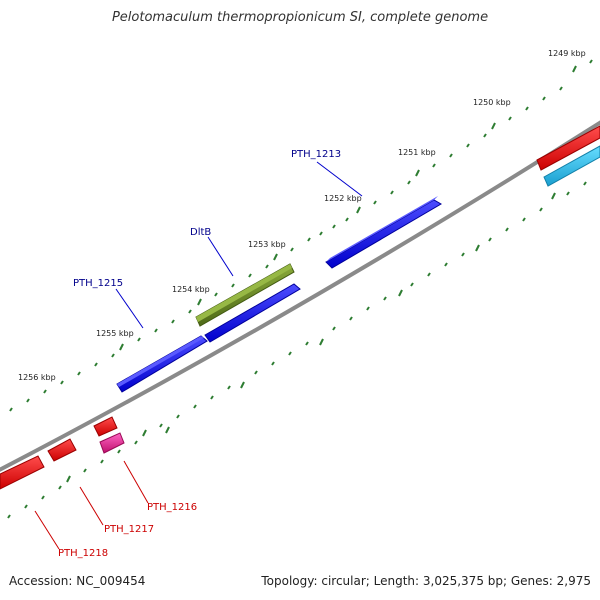 This screenshot has height=600, width=600. Describe the element at coordinates (316, 154) in the screenshot. I see `gene-label-pth-1213: PTH_1213` at that location.